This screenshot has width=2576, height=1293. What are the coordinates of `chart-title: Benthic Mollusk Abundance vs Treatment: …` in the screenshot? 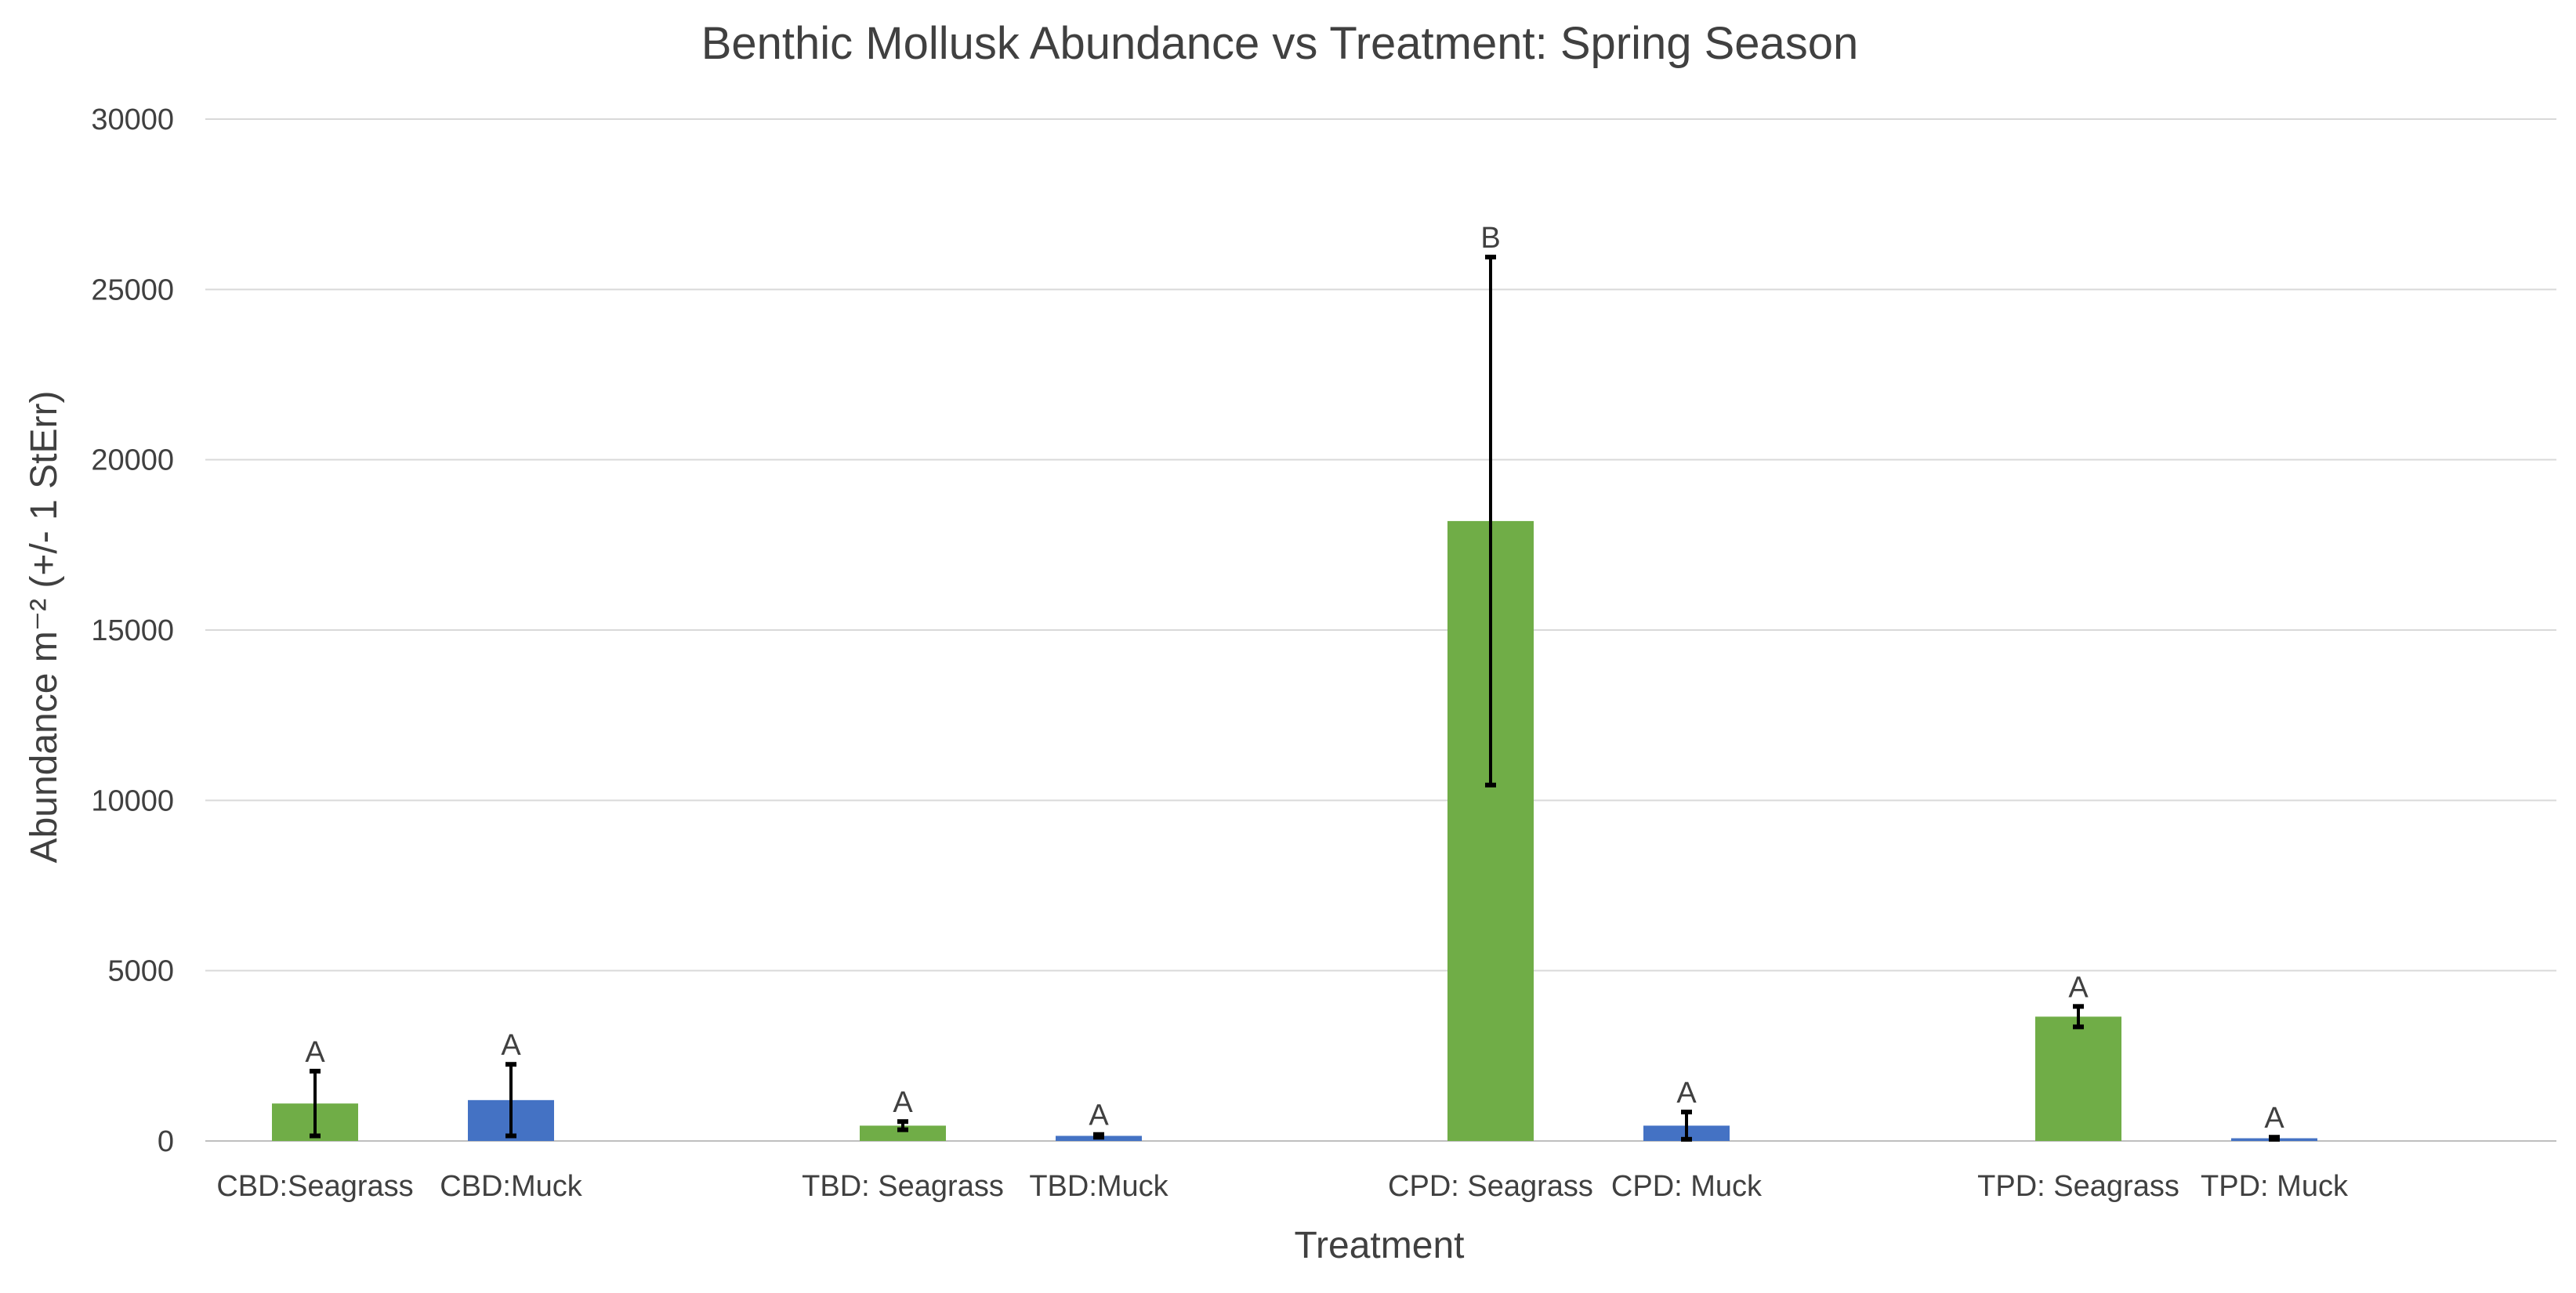 It's located at (1280, 43).